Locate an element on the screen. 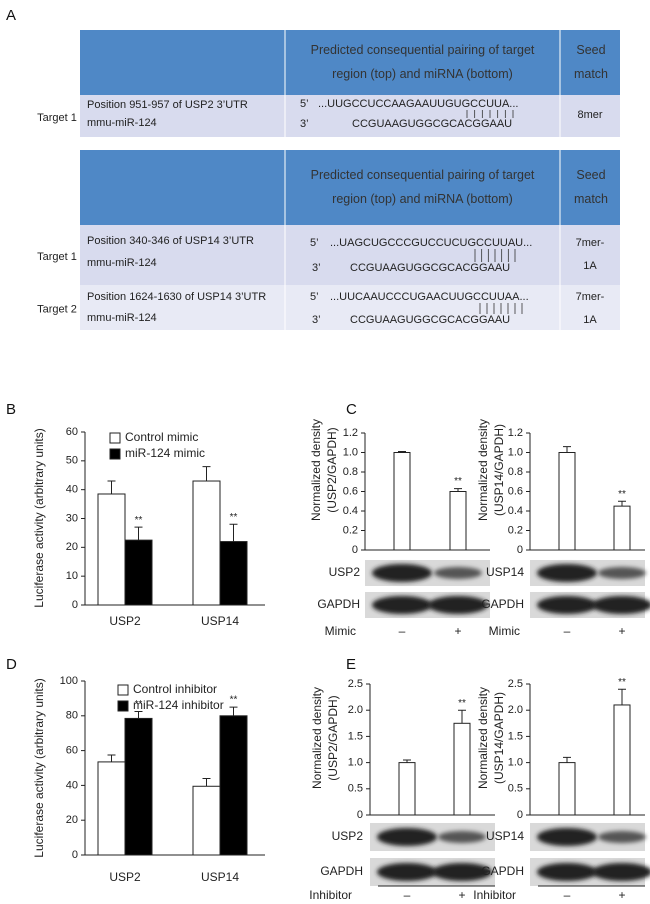  x-axis-label: Mimic is located at coordinates (340, 631).